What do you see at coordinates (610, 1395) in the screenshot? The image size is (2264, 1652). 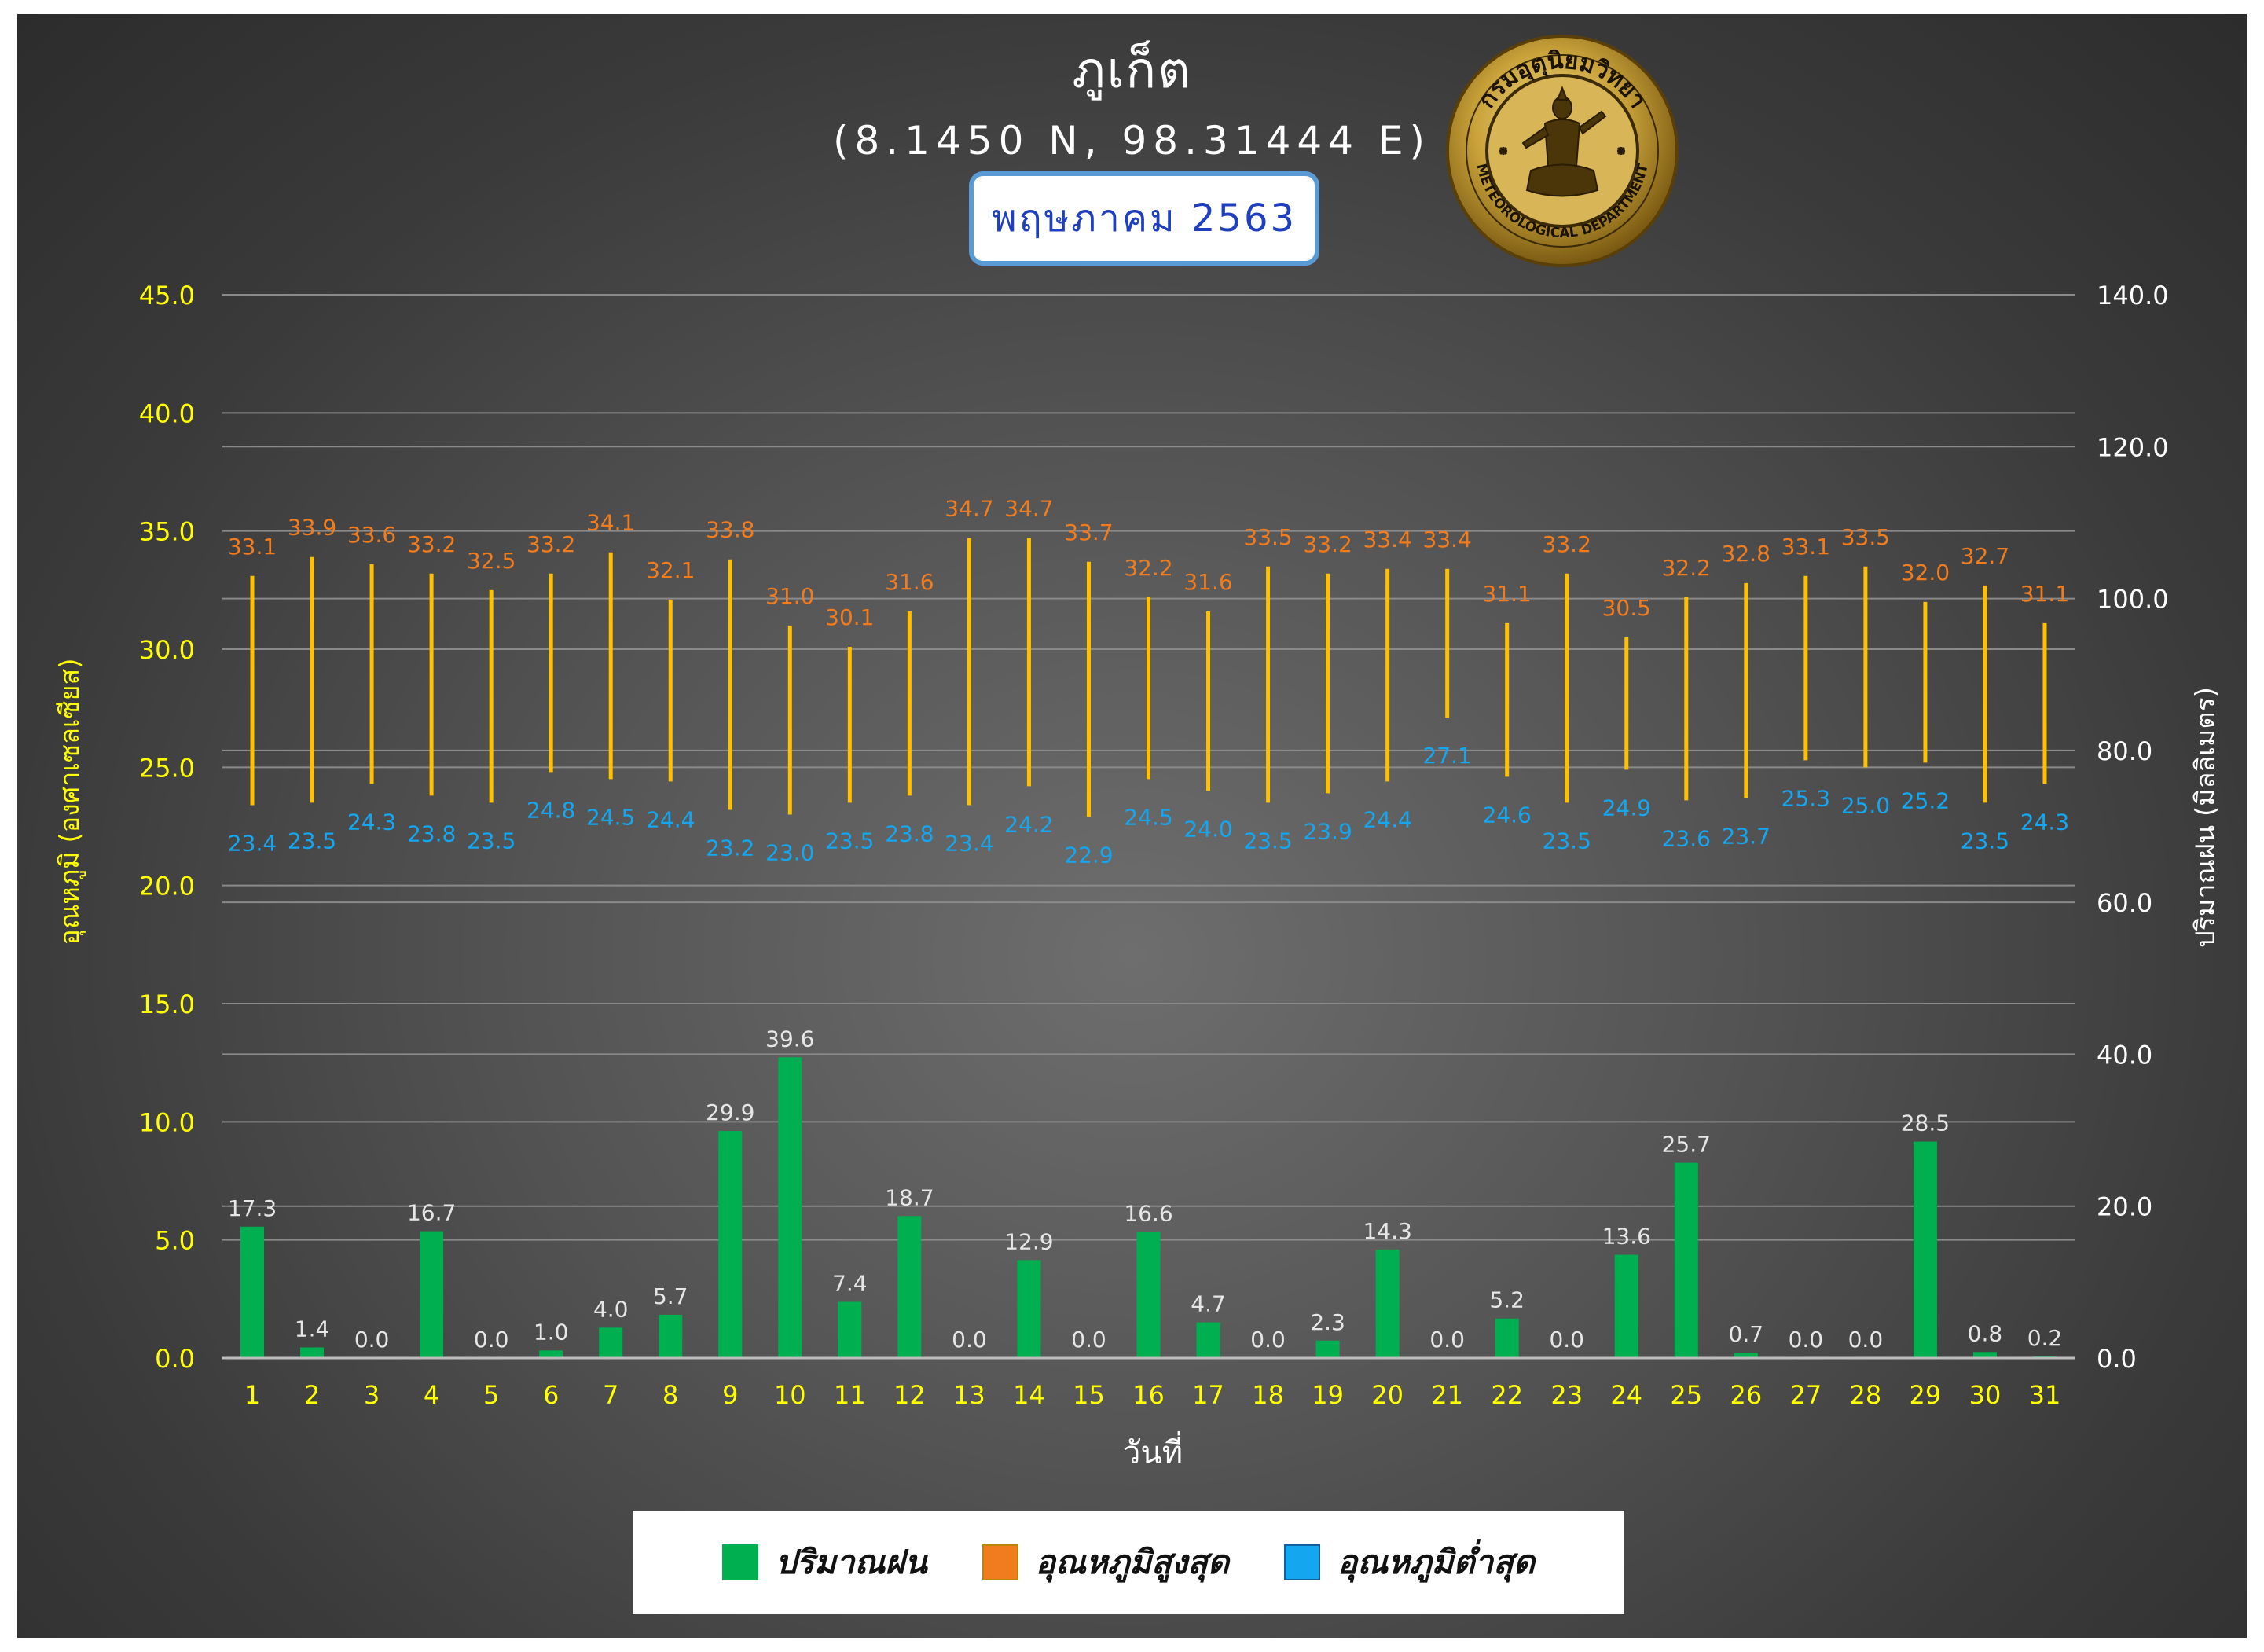 I see `day-label: 7` at bounding box center [610, 1395].